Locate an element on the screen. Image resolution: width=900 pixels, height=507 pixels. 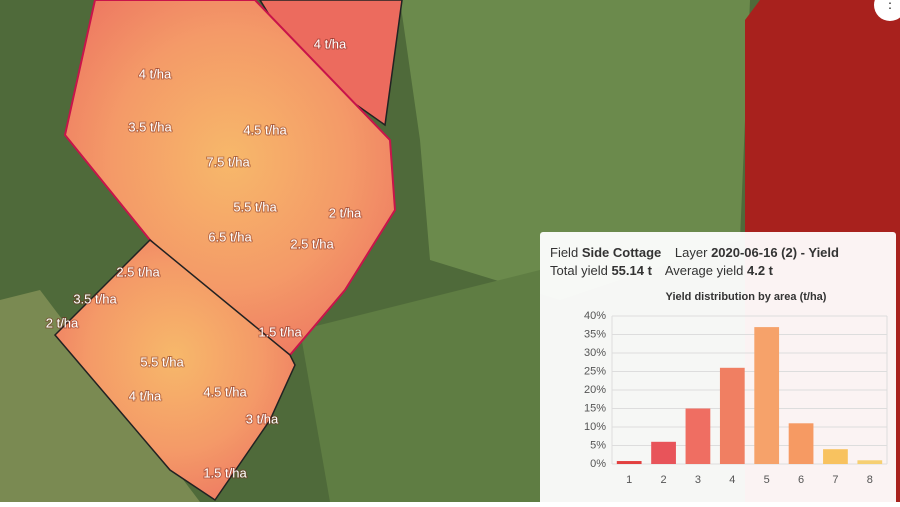
chart-title: Yield distribution by area (t/ha) is located at coordinates (746, 297).